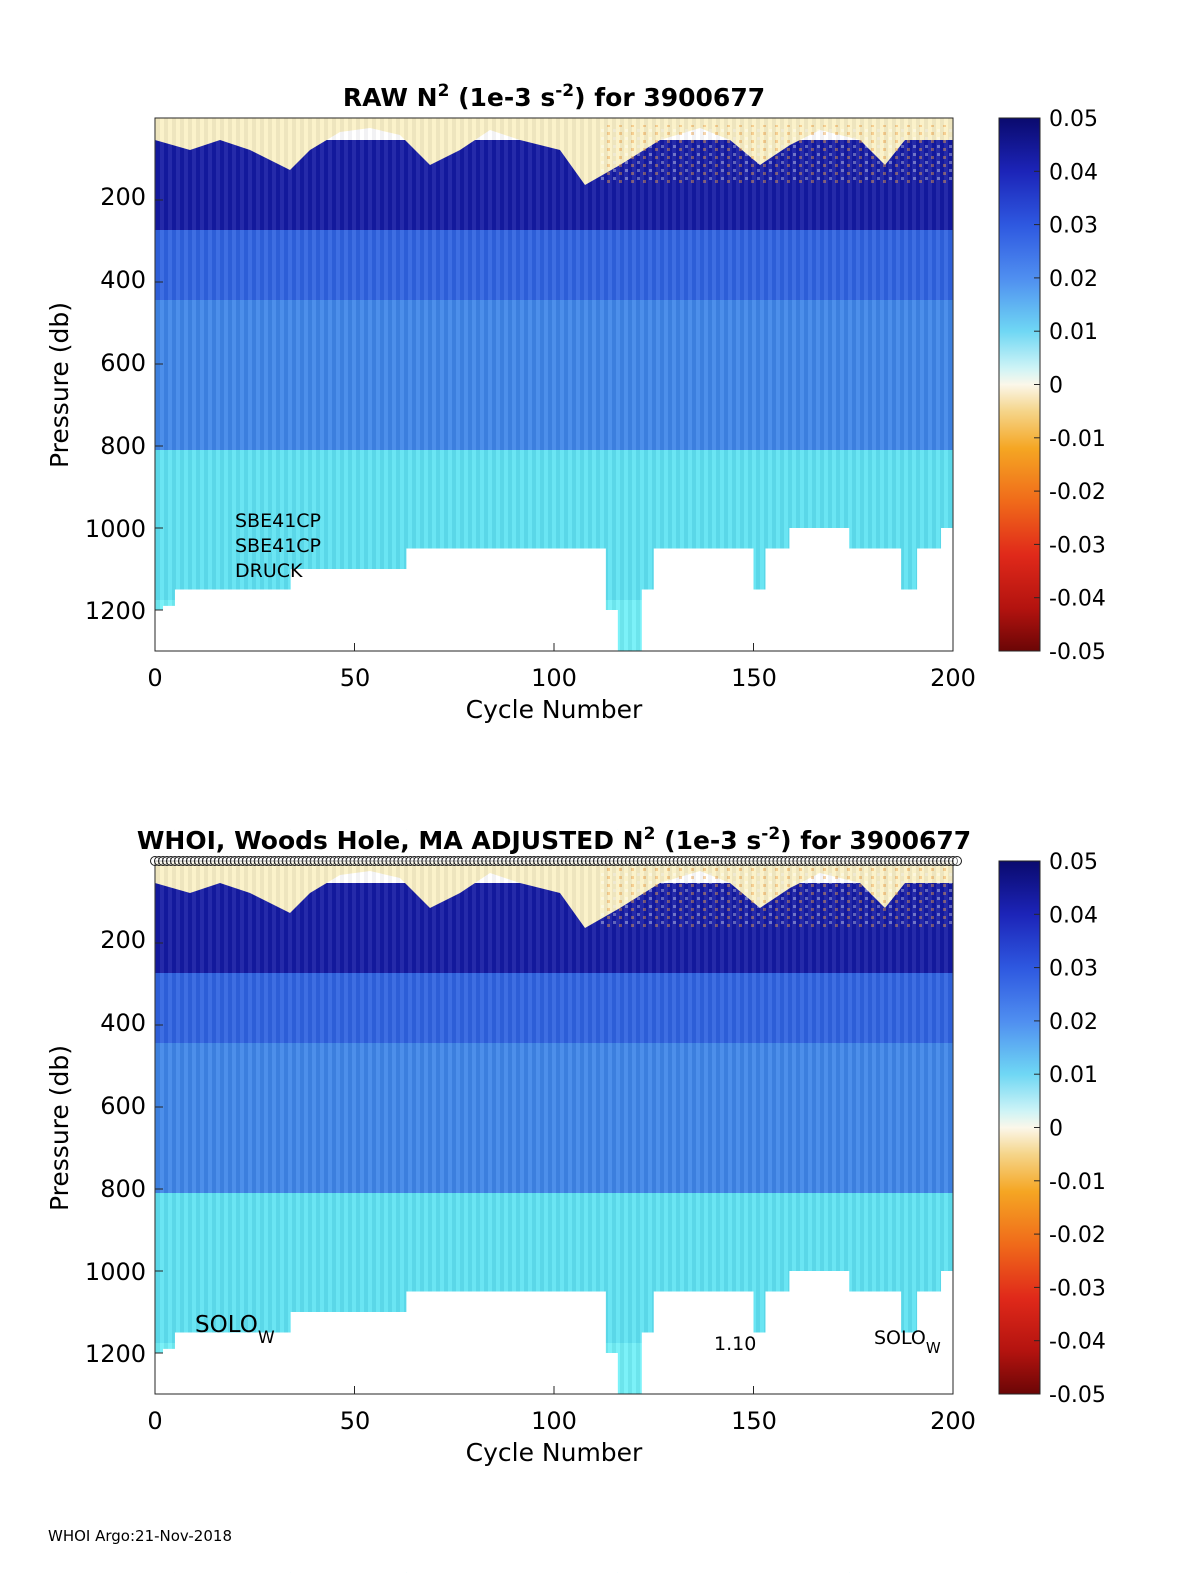 The width and height of the screenshot is (1200, 1579). What do you see at coordinates (953, 678) in the screenshot?
I see `x-tick-label: 200` at bounding box center [953, 678].